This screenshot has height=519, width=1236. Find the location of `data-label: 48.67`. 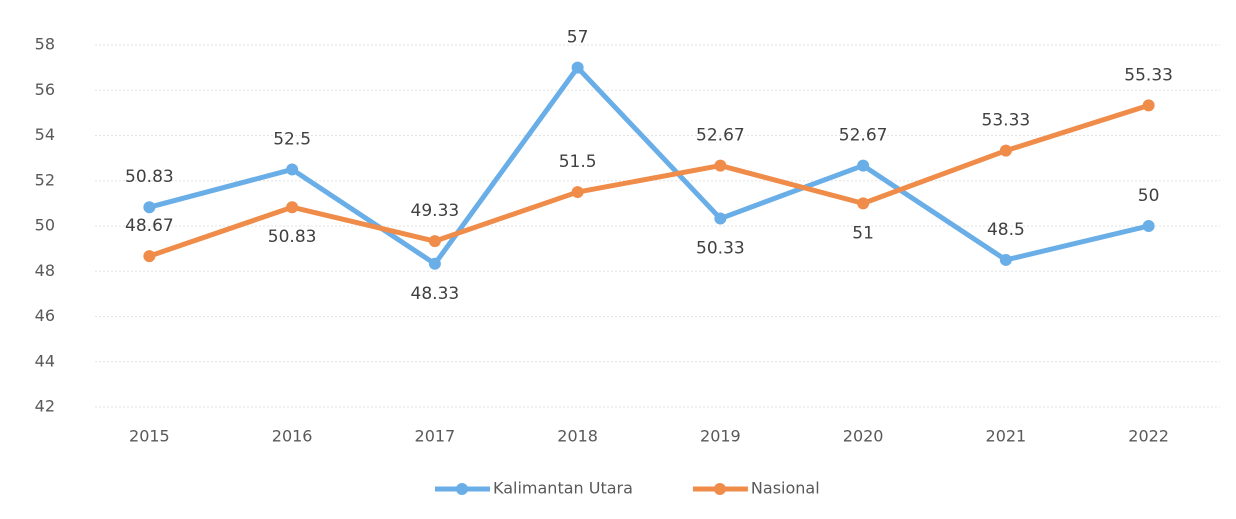

data-label: 48.67 is located at coordinates (149, 226).